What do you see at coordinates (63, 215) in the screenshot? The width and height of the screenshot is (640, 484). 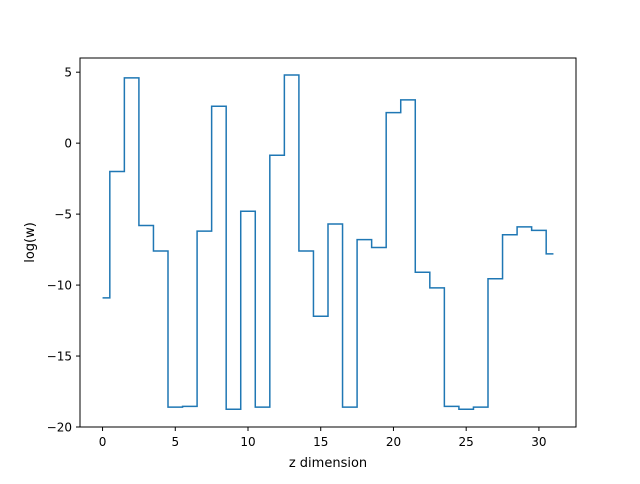 I see `y-tick-label: −5` at bounding box center [63, 215].